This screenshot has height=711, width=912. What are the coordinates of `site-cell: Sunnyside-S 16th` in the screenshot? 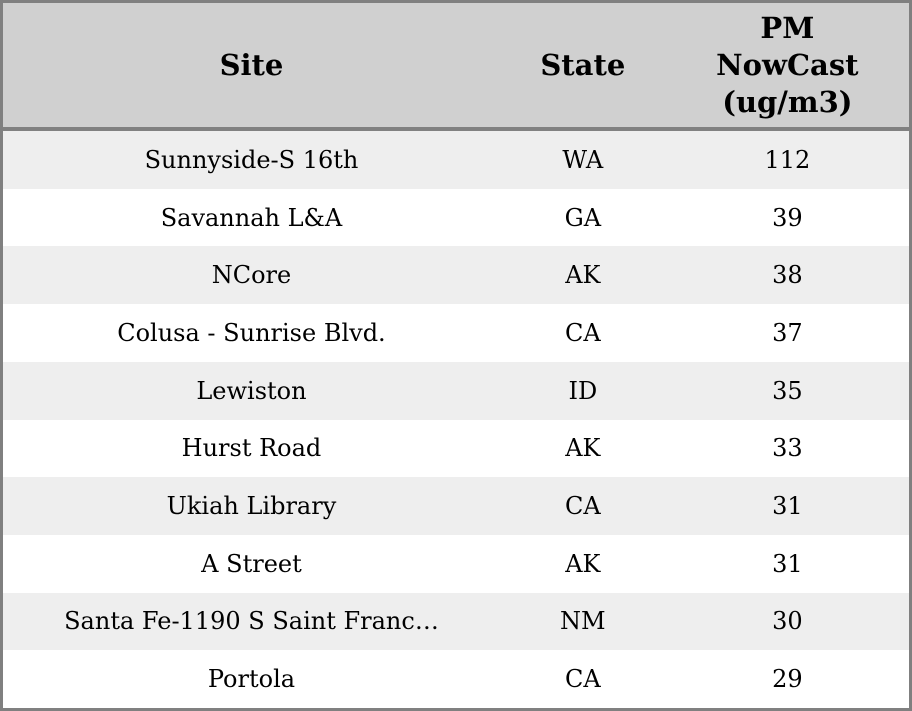 It's located at (251, 159).